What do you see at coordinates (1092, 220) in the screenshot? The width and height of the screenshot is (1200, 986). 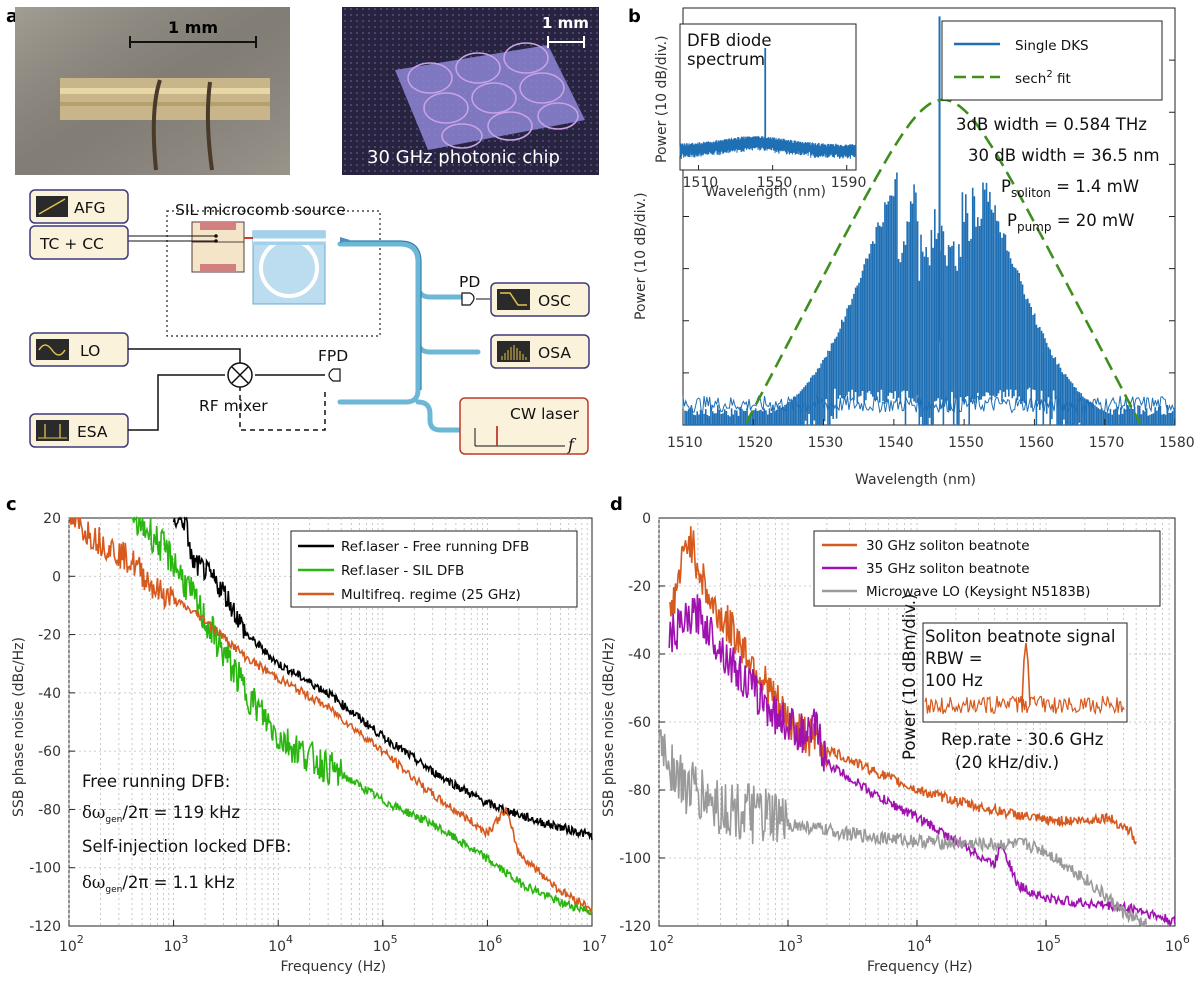 I see `annot-ppump-value: = 20 mW` at bounding box center [1092, 220].